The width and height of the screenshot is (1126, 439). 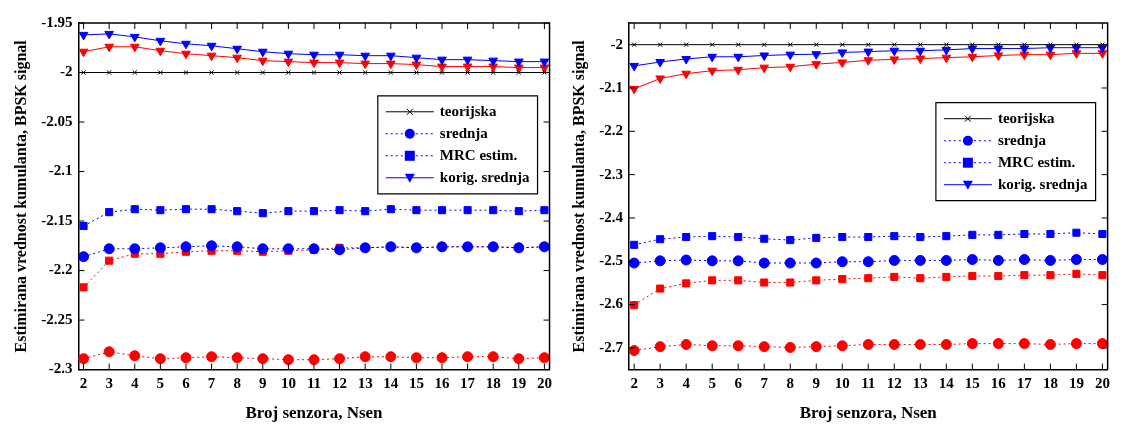 I want to click on y-tick-label: -2.5, so click(x=611, y=260).